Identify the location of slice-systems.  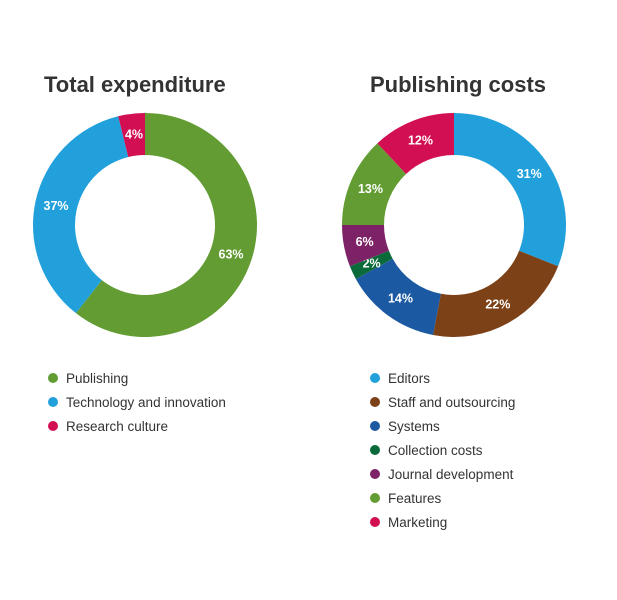
(398, 297).